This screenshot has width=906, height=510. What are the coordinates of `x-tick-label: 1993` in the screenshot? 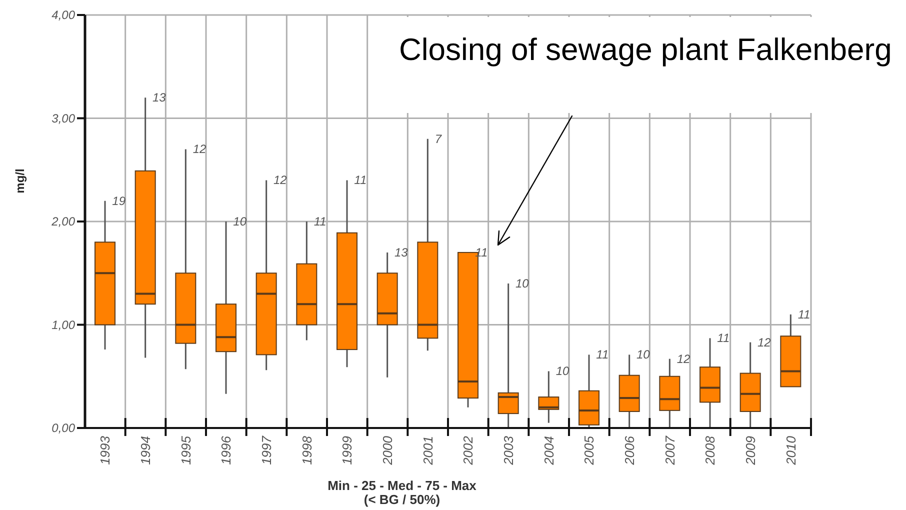 It's located at (105, 450).